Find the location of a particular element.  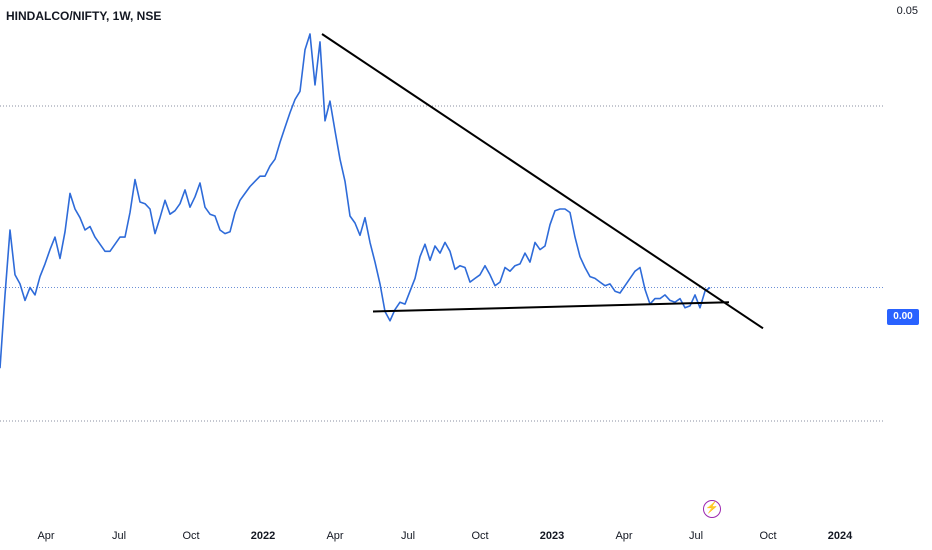

x-axis-tick-label: 2022 is located at coordinates (263, 536).